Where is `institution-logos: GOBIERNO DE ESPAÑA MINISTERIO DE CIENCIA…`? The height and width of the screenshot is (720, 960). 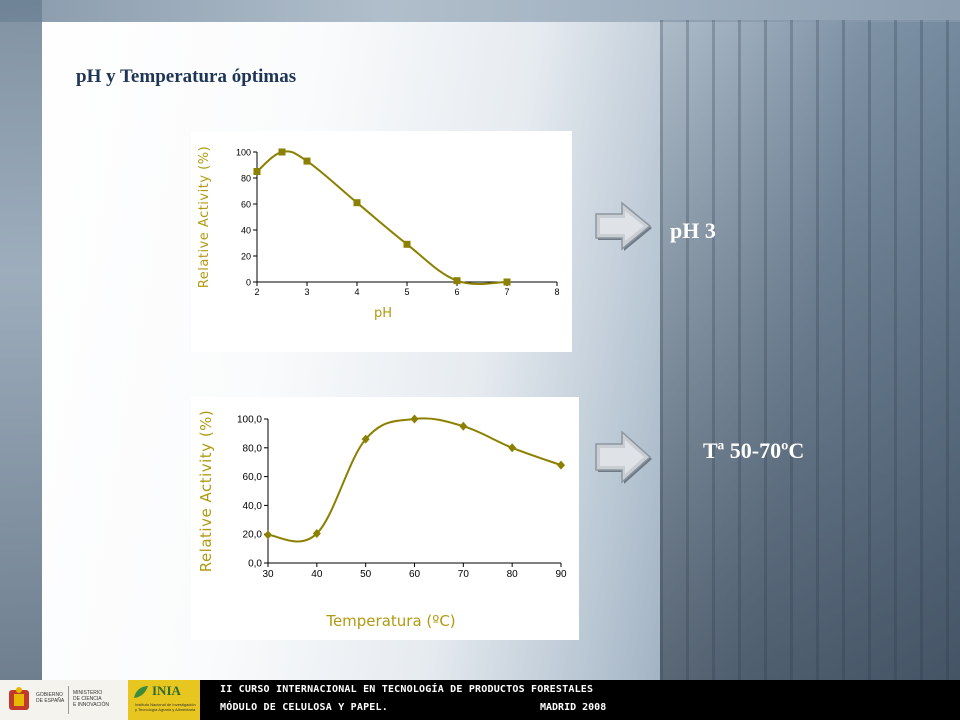
institution-logos: GOBIERNO DE ESPAÑA MINISTERIO DE CIENCIA… is located at coordinates (100, 700).